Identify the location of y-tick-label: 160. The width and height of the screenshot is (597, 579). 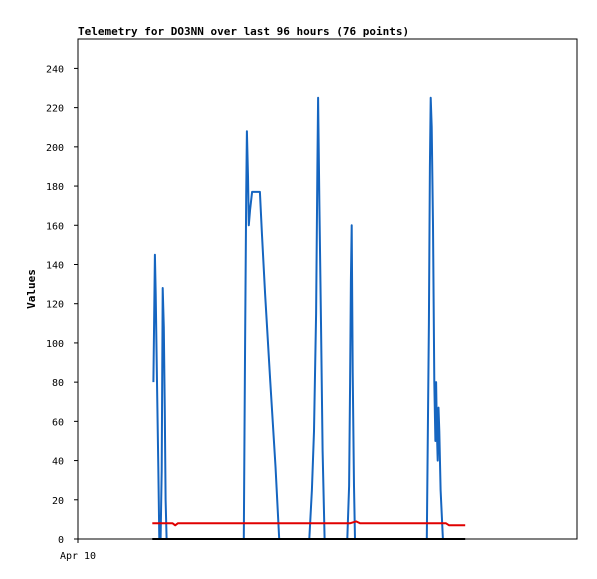
(55, 226).